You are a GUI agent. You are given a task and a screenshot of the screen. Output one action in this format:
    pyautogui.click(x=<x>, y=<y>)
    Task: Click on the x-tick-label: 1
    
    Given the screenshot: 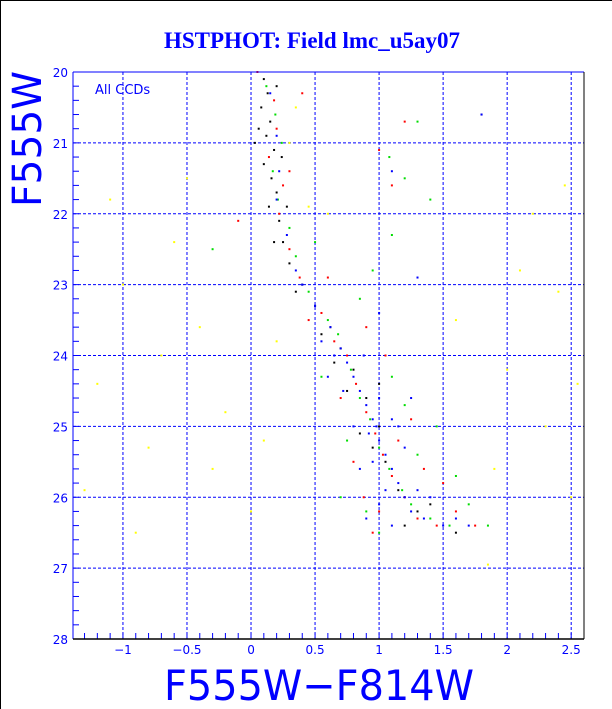 What is the action you would take?
    pyautogui.click(x=379, y=650)
    